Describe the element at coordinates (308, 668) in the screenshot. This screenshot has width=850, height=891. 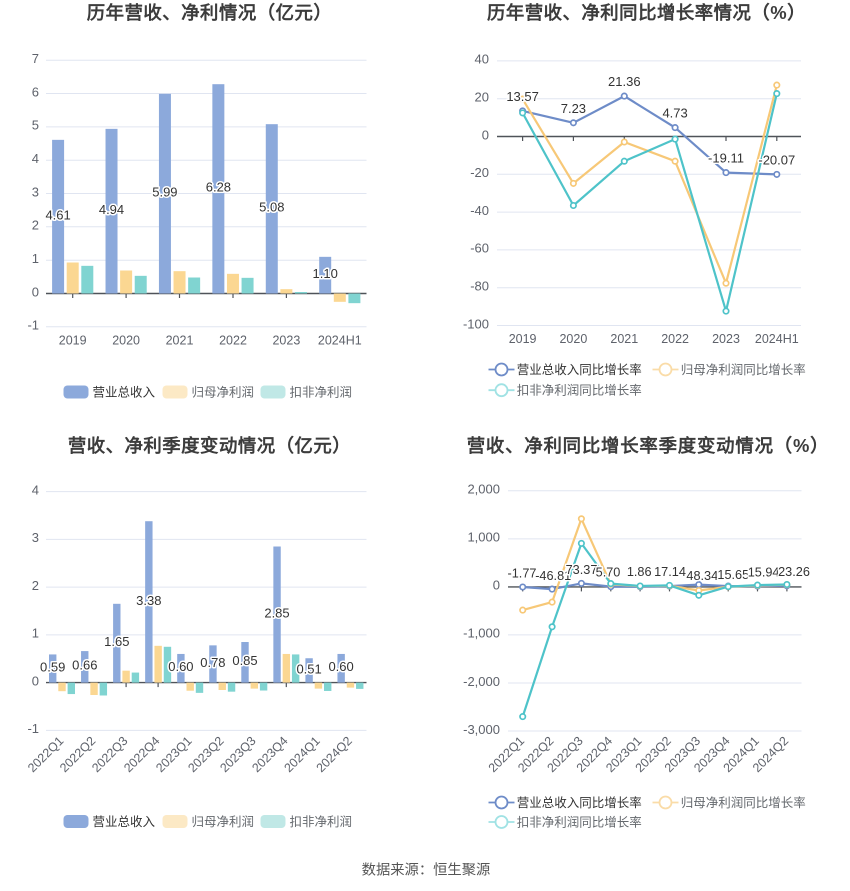
I see `svg-text: 0.51` at that location.